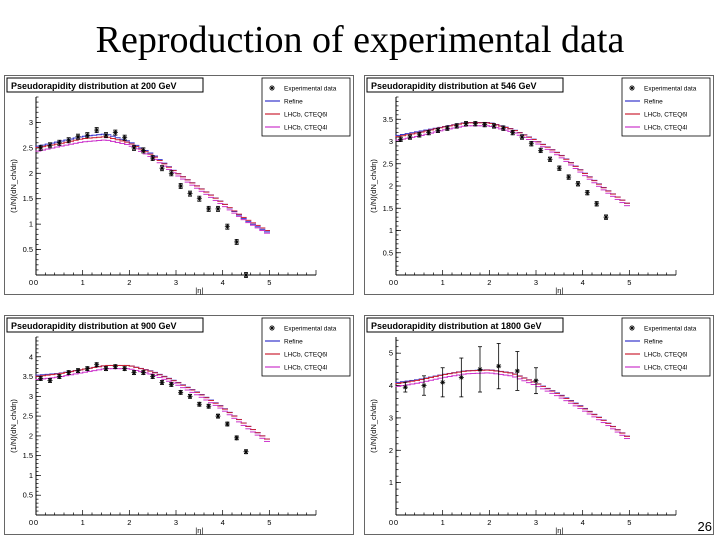 The width and height of the screenshot is (720, 540). What do you see at coordinates (306, 107) in the screenshot?
I see `legend-box` at bounding box center [306, 107].